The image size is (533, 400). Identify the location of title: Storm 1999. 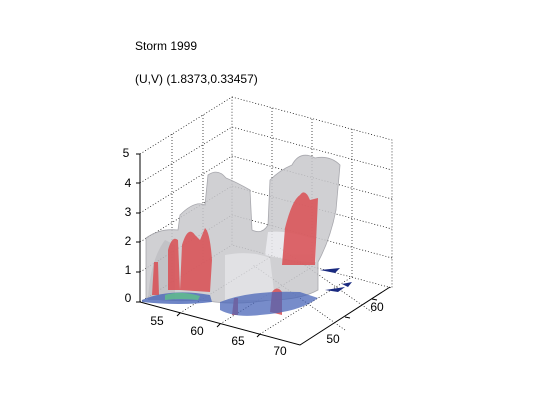
(166, 46).